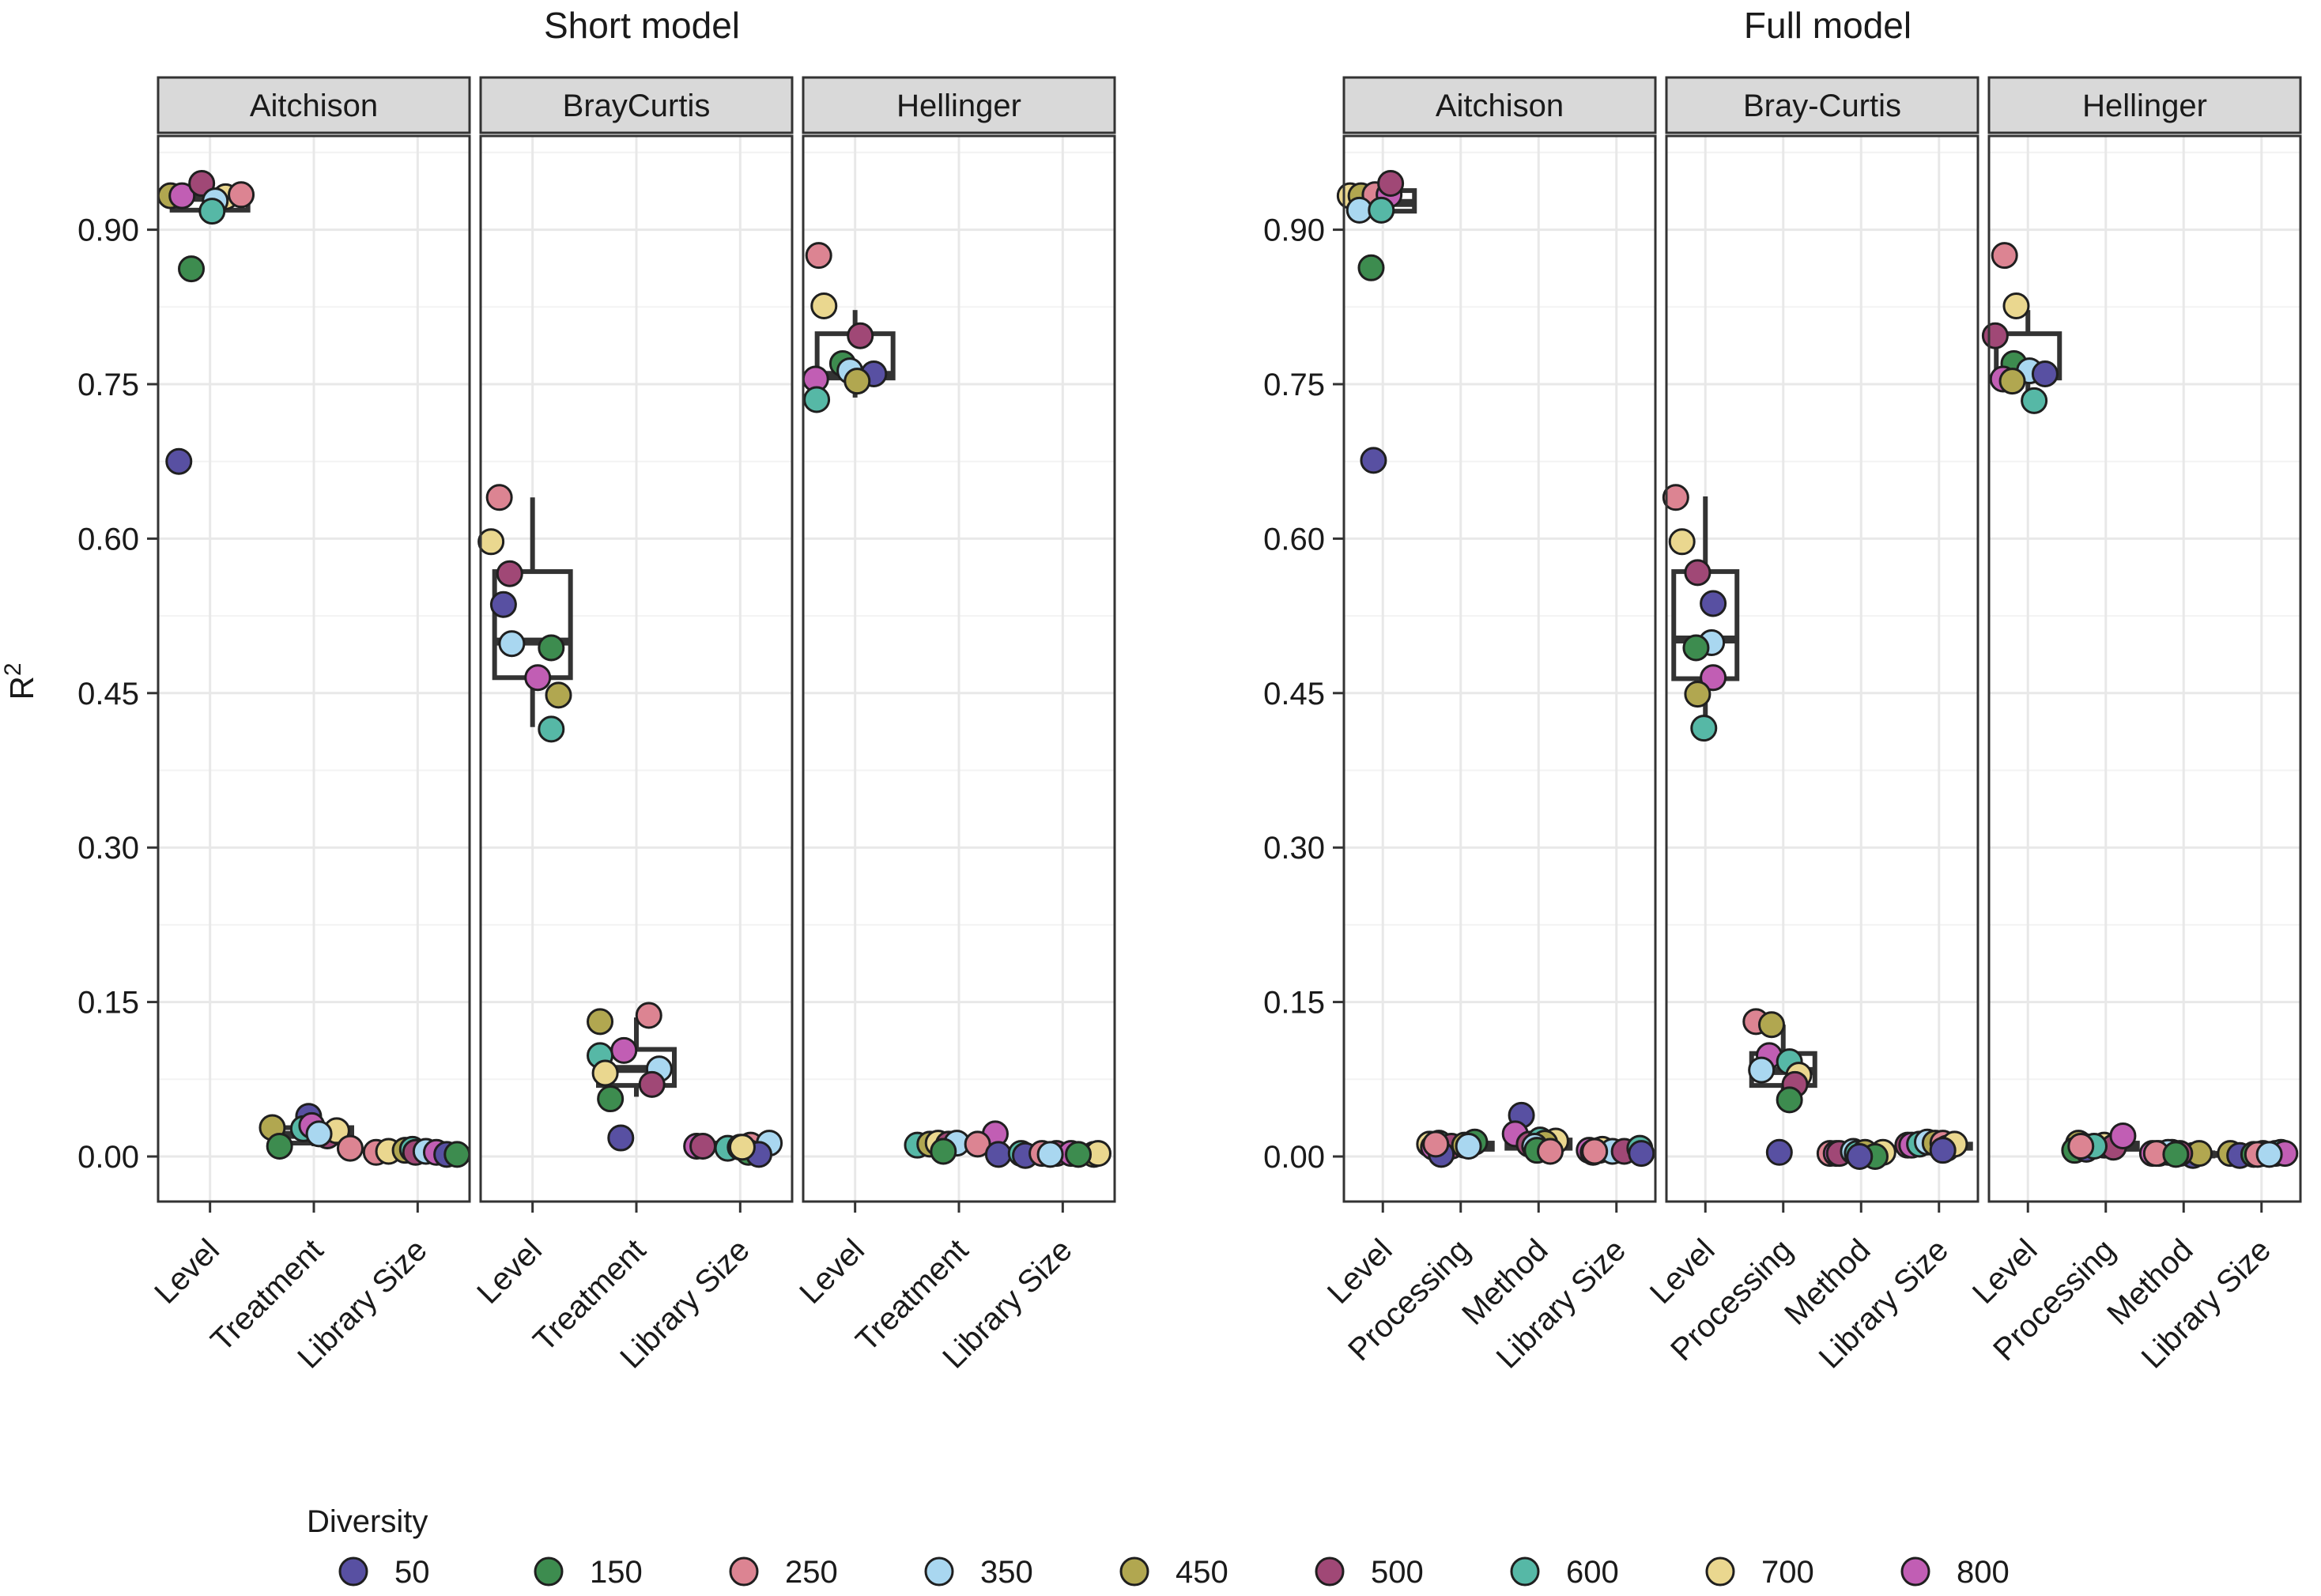 The height and width of the screenshot is (1596, 2321). What do you see at coordinates (1294, 1158) in the screenshot?
I see `y-axis-tick-label: 0.00` at bounding box center [1294, 1158].